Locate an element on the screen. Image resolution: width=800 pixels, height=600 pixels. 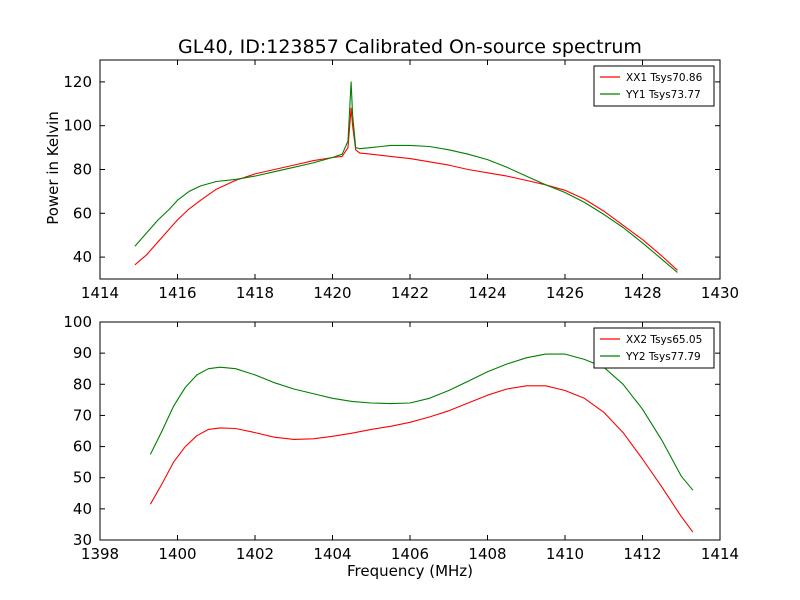
legend: XX2 Tsys65.05 YY2 Tsys77.79 is located at coordinates (654, 348).